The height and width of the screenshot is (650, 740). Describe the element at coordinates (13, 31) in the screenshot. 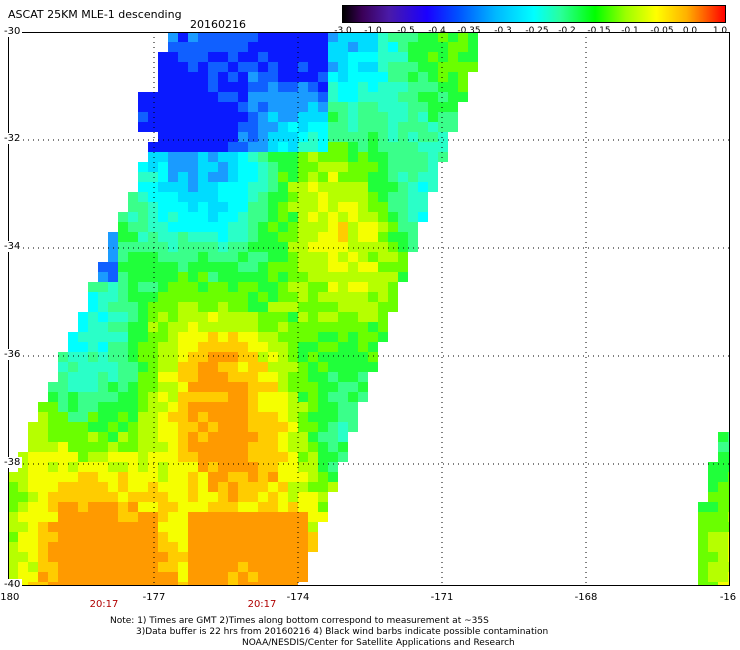

I see `lat-label: -30` at that location.